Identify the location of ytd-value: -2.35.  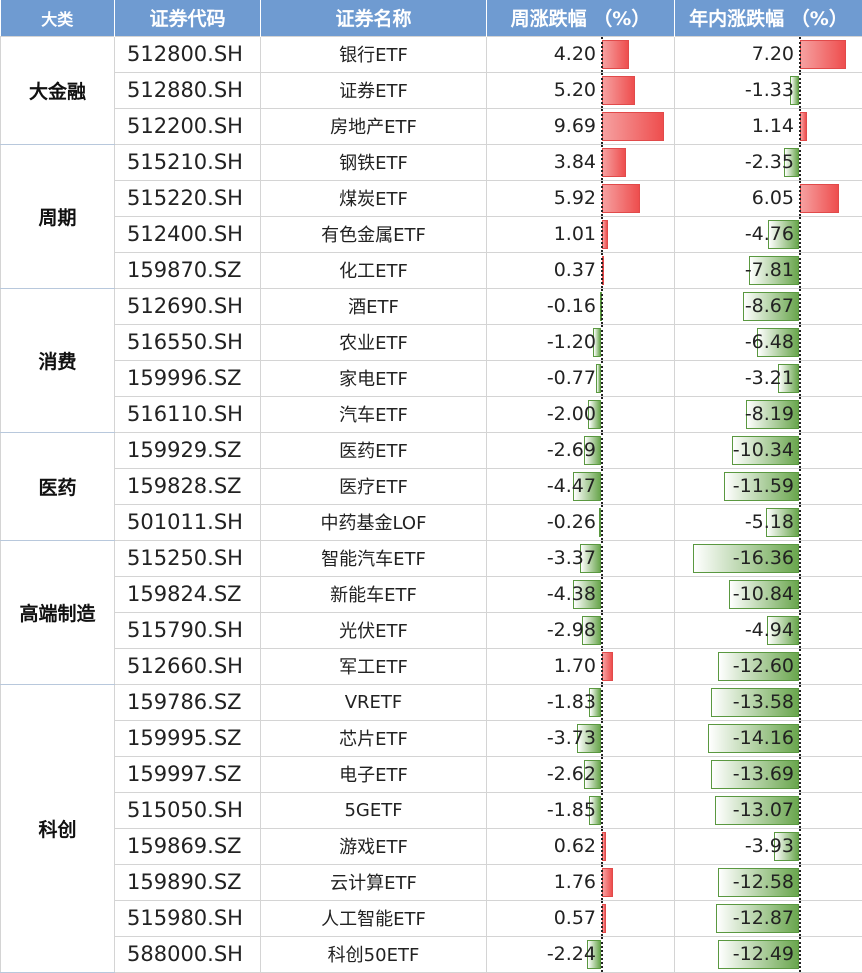
(769, 162).